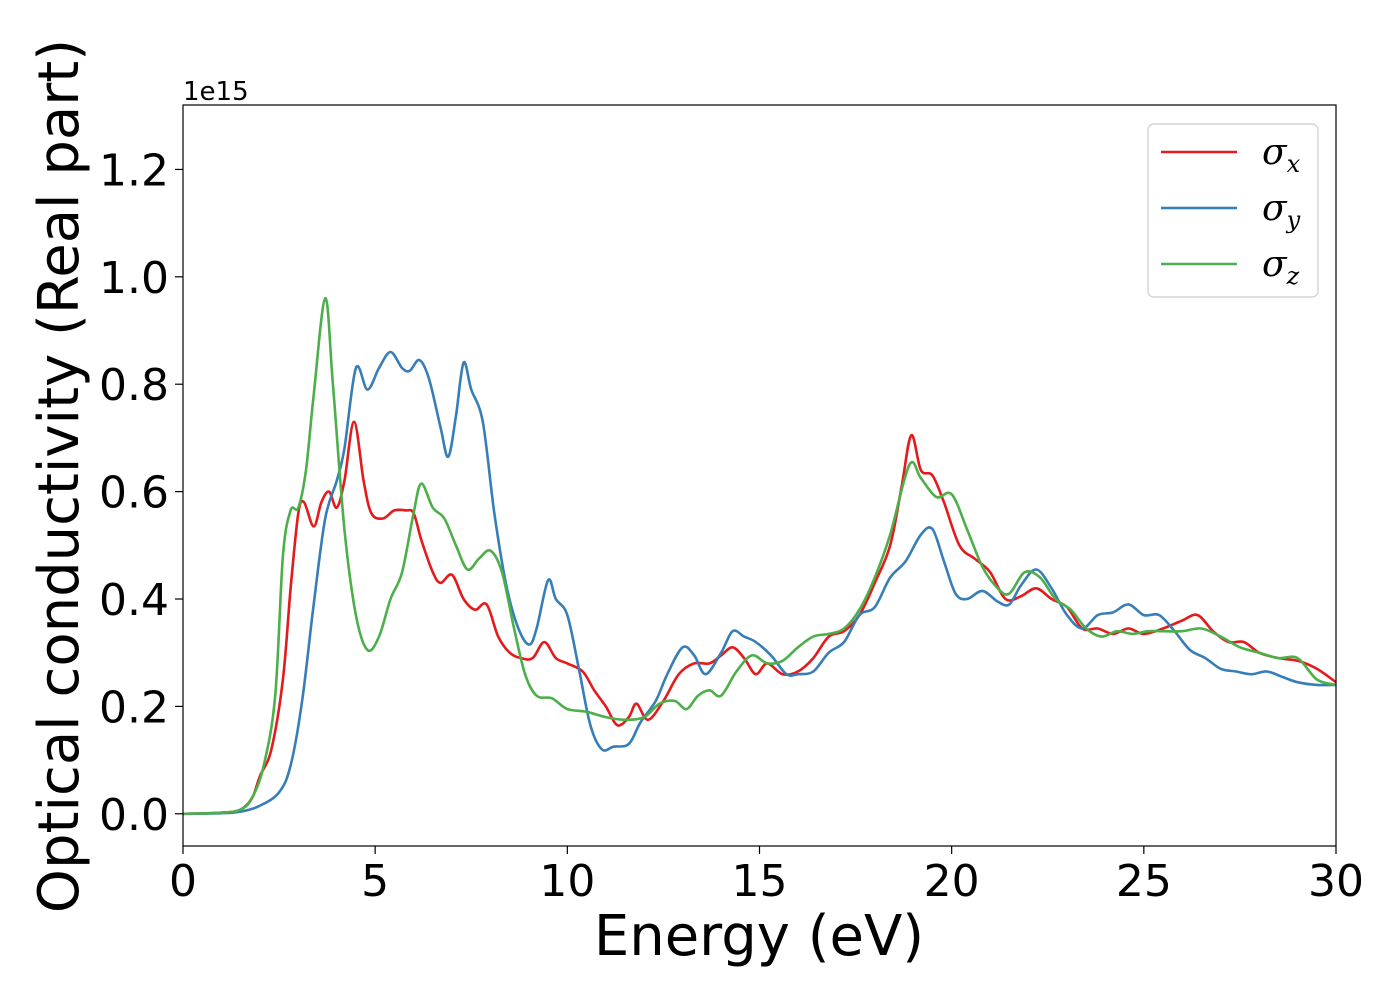 Image resolution: width=1400 pixels, height=1000 pixels. What do you see at coordinates (134, 385) in the screenshot?
I see `y-tick-label: 0.8` at bounding box center [134, 385].